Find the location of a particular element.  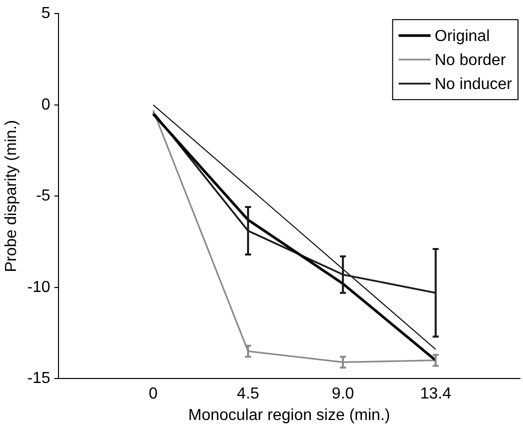

x-tick-label: 13.4 is located at coordinates (436, 394).